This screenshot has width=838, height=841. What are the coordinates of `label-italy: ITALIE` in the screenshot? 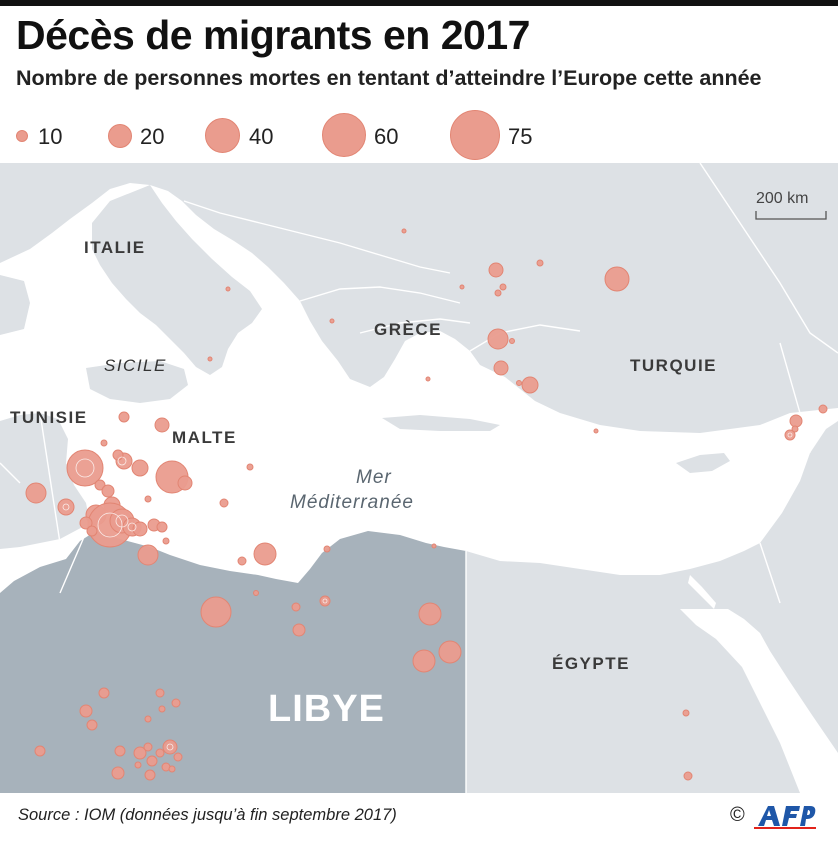 It's located at (115, 247).